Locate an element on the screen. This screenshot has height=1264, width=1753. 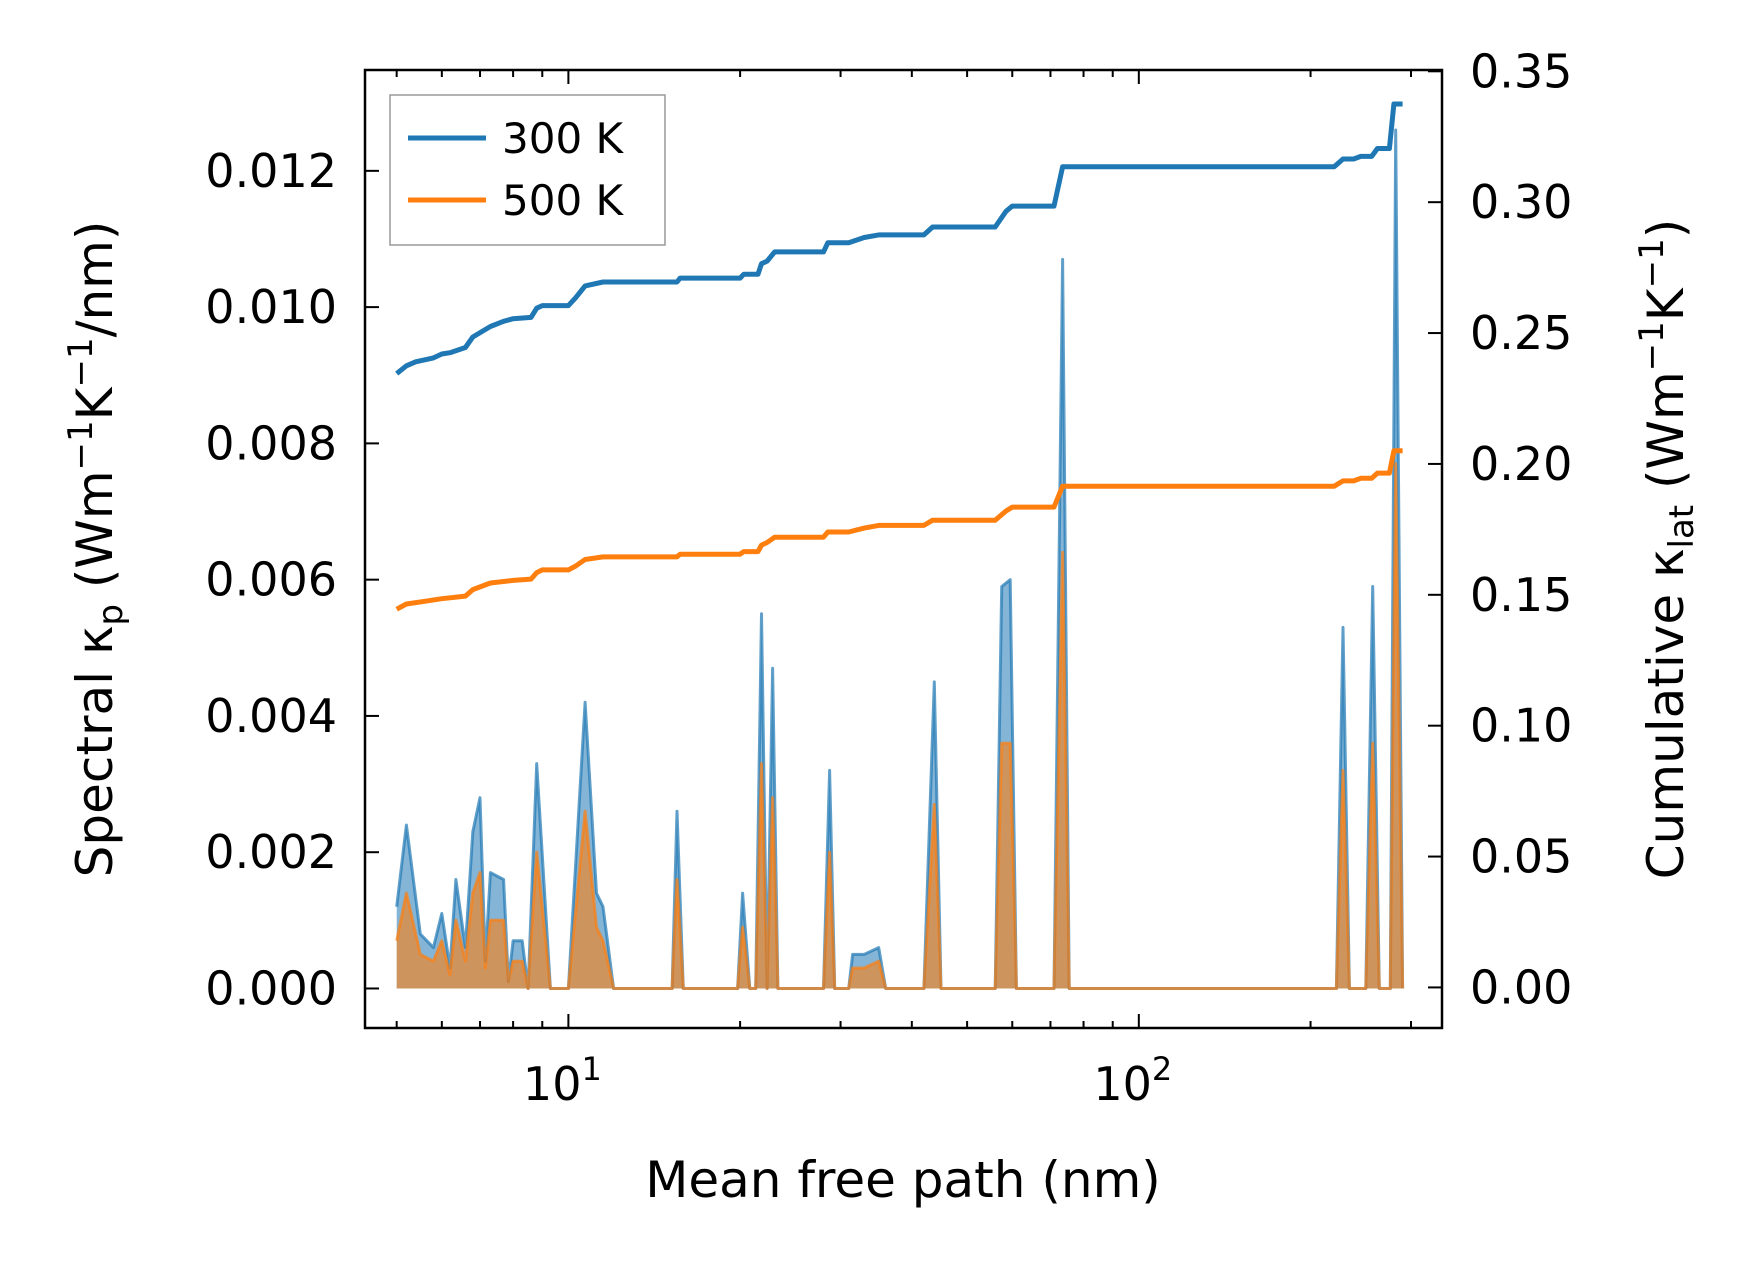
left-y-tick-label: 0.000 is located at coordinates (271, 988).